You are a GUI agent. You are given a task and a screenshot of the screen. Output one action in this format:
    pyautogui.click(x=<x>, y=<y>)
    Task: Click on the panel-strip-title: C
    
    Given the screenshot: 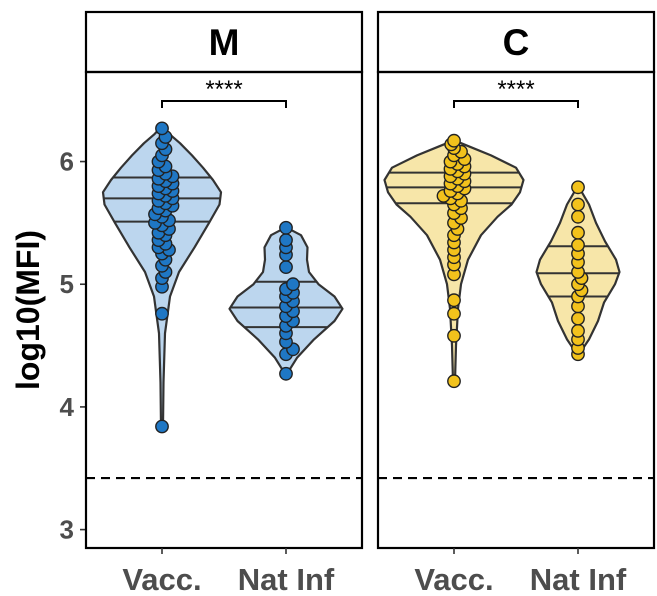 What is the action you would take?
    pyautogui.click(x=516, y=42)
    